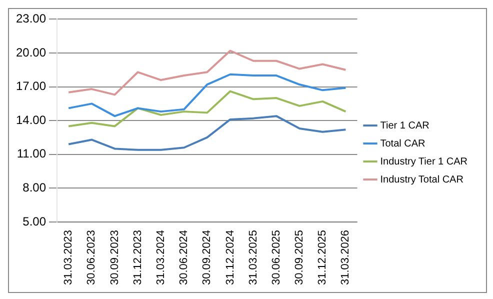 The image size is (493, 299). Describe the element at coordinates (31, 119) in the screenshot. I see `y-tick-label: 14.00` at that location.